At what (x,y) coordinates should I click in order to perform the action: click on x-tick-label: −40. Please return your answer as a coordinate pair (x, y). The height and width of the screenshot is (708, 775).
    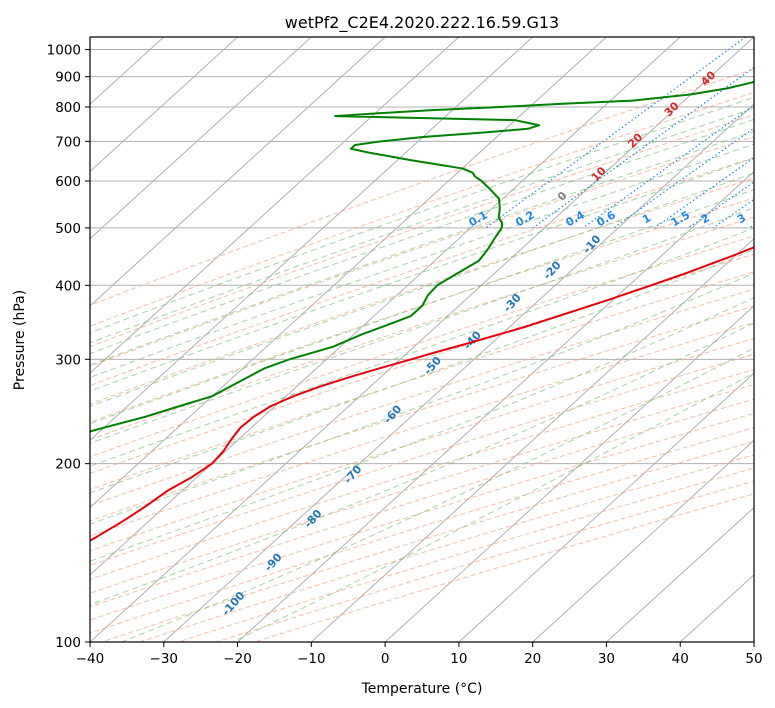
    Looking at the image, I should click on (90, 659).